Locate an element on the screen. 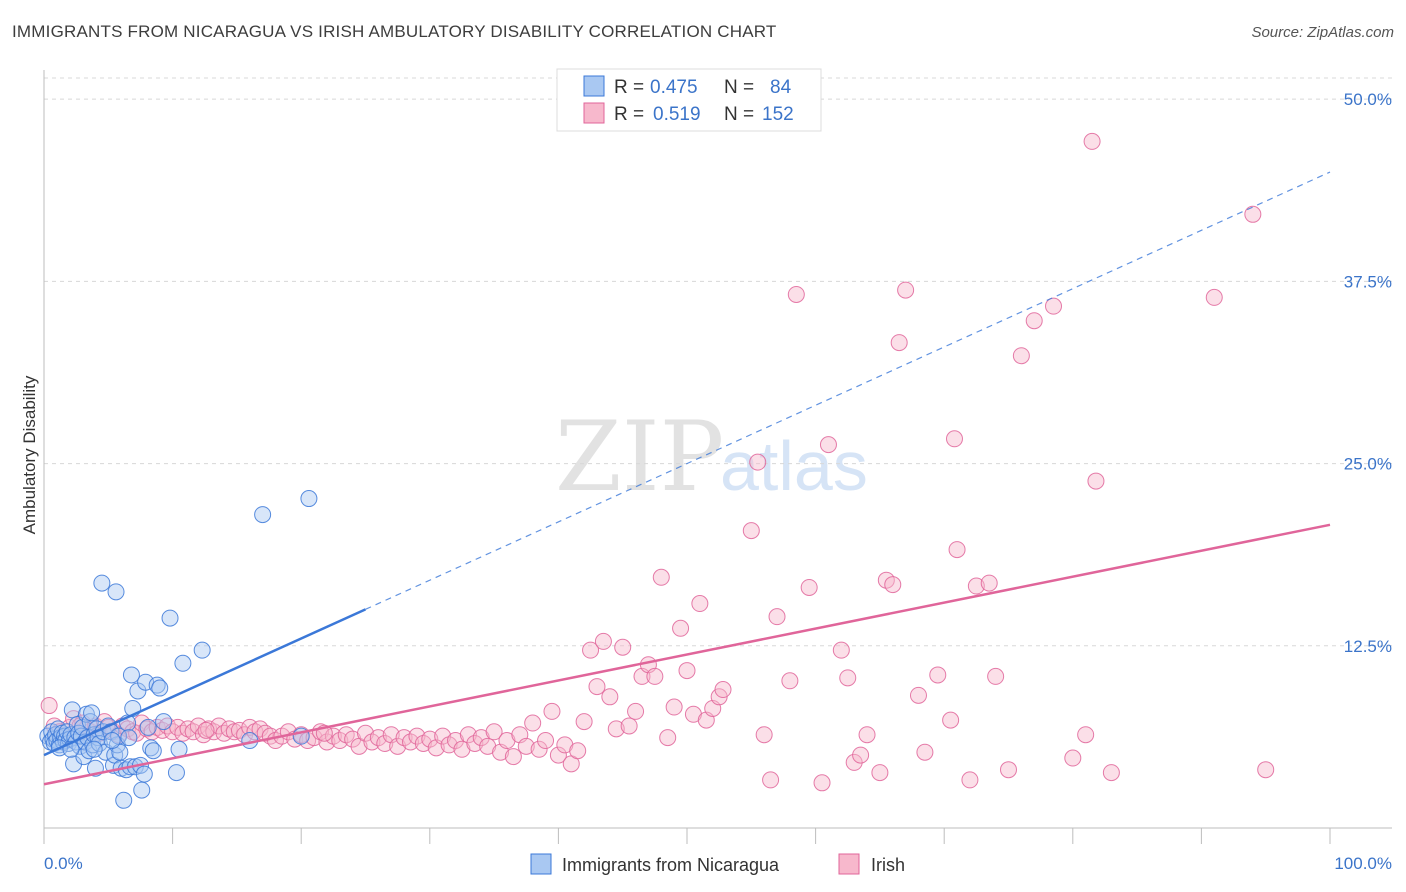  legend-n-label-1: N = is located at coordinates (739, 87).